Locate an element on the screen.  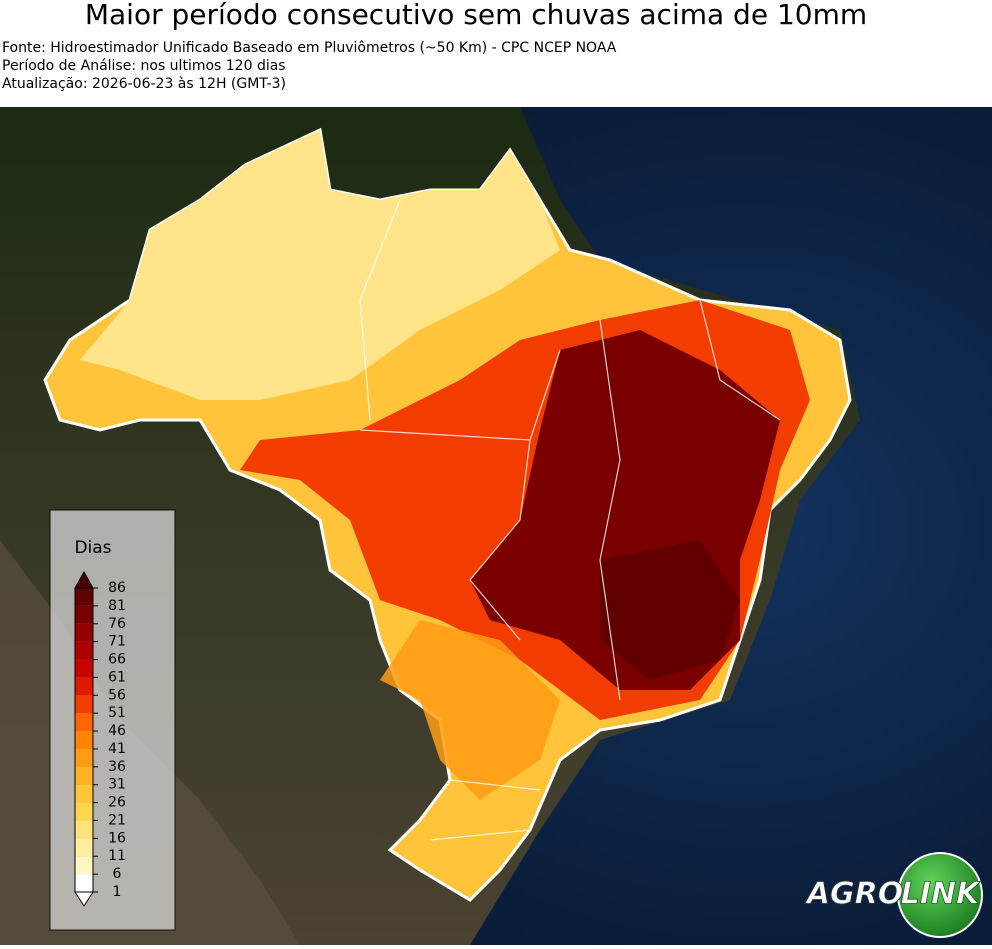
colorbar-tick-label: 56 is located at coordinates (117, 695).